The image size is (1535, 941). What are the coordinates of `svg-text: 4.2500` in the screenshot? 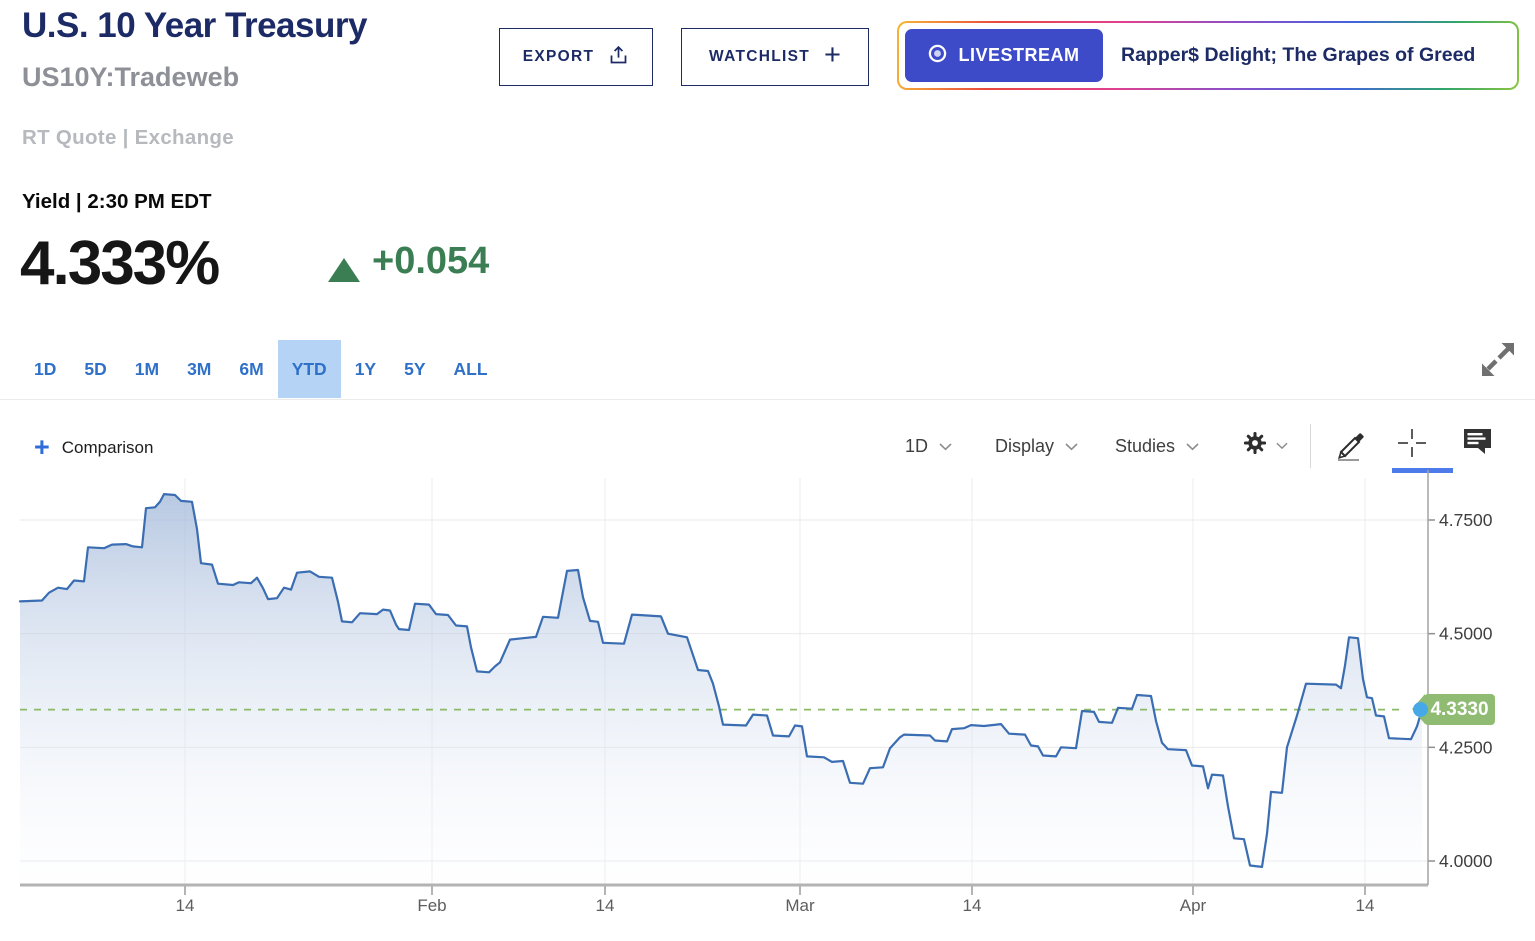 It's located at (1466, 747).